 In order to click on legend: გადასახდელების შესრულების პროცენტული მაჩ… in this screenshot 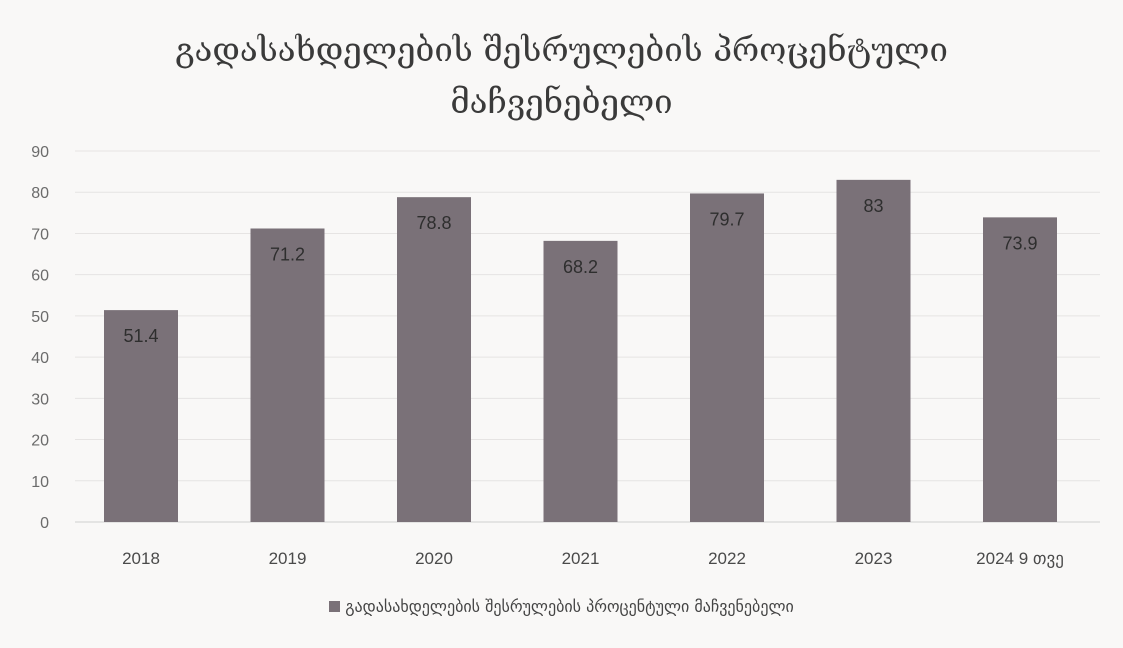, I will do `click(561, 606)`.